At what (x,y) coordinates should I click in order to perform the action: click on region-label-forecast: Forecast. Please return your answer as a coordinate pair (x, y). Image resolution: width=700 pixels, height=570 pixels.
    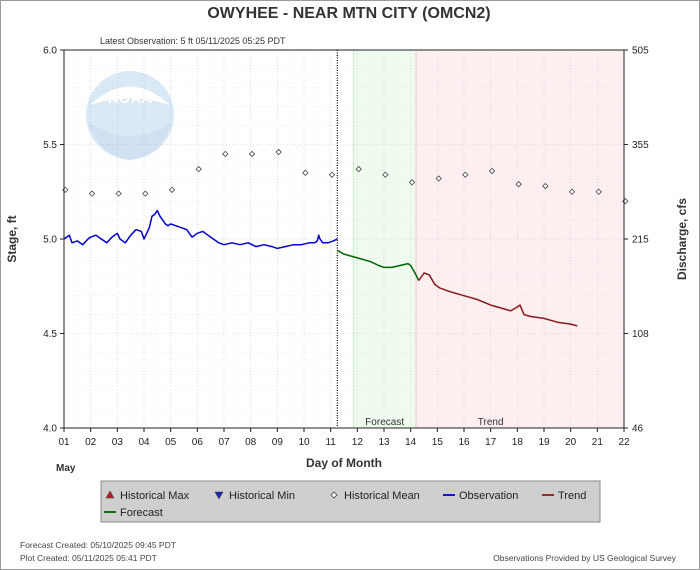
    Looking at the image, I should click on (384, 422).